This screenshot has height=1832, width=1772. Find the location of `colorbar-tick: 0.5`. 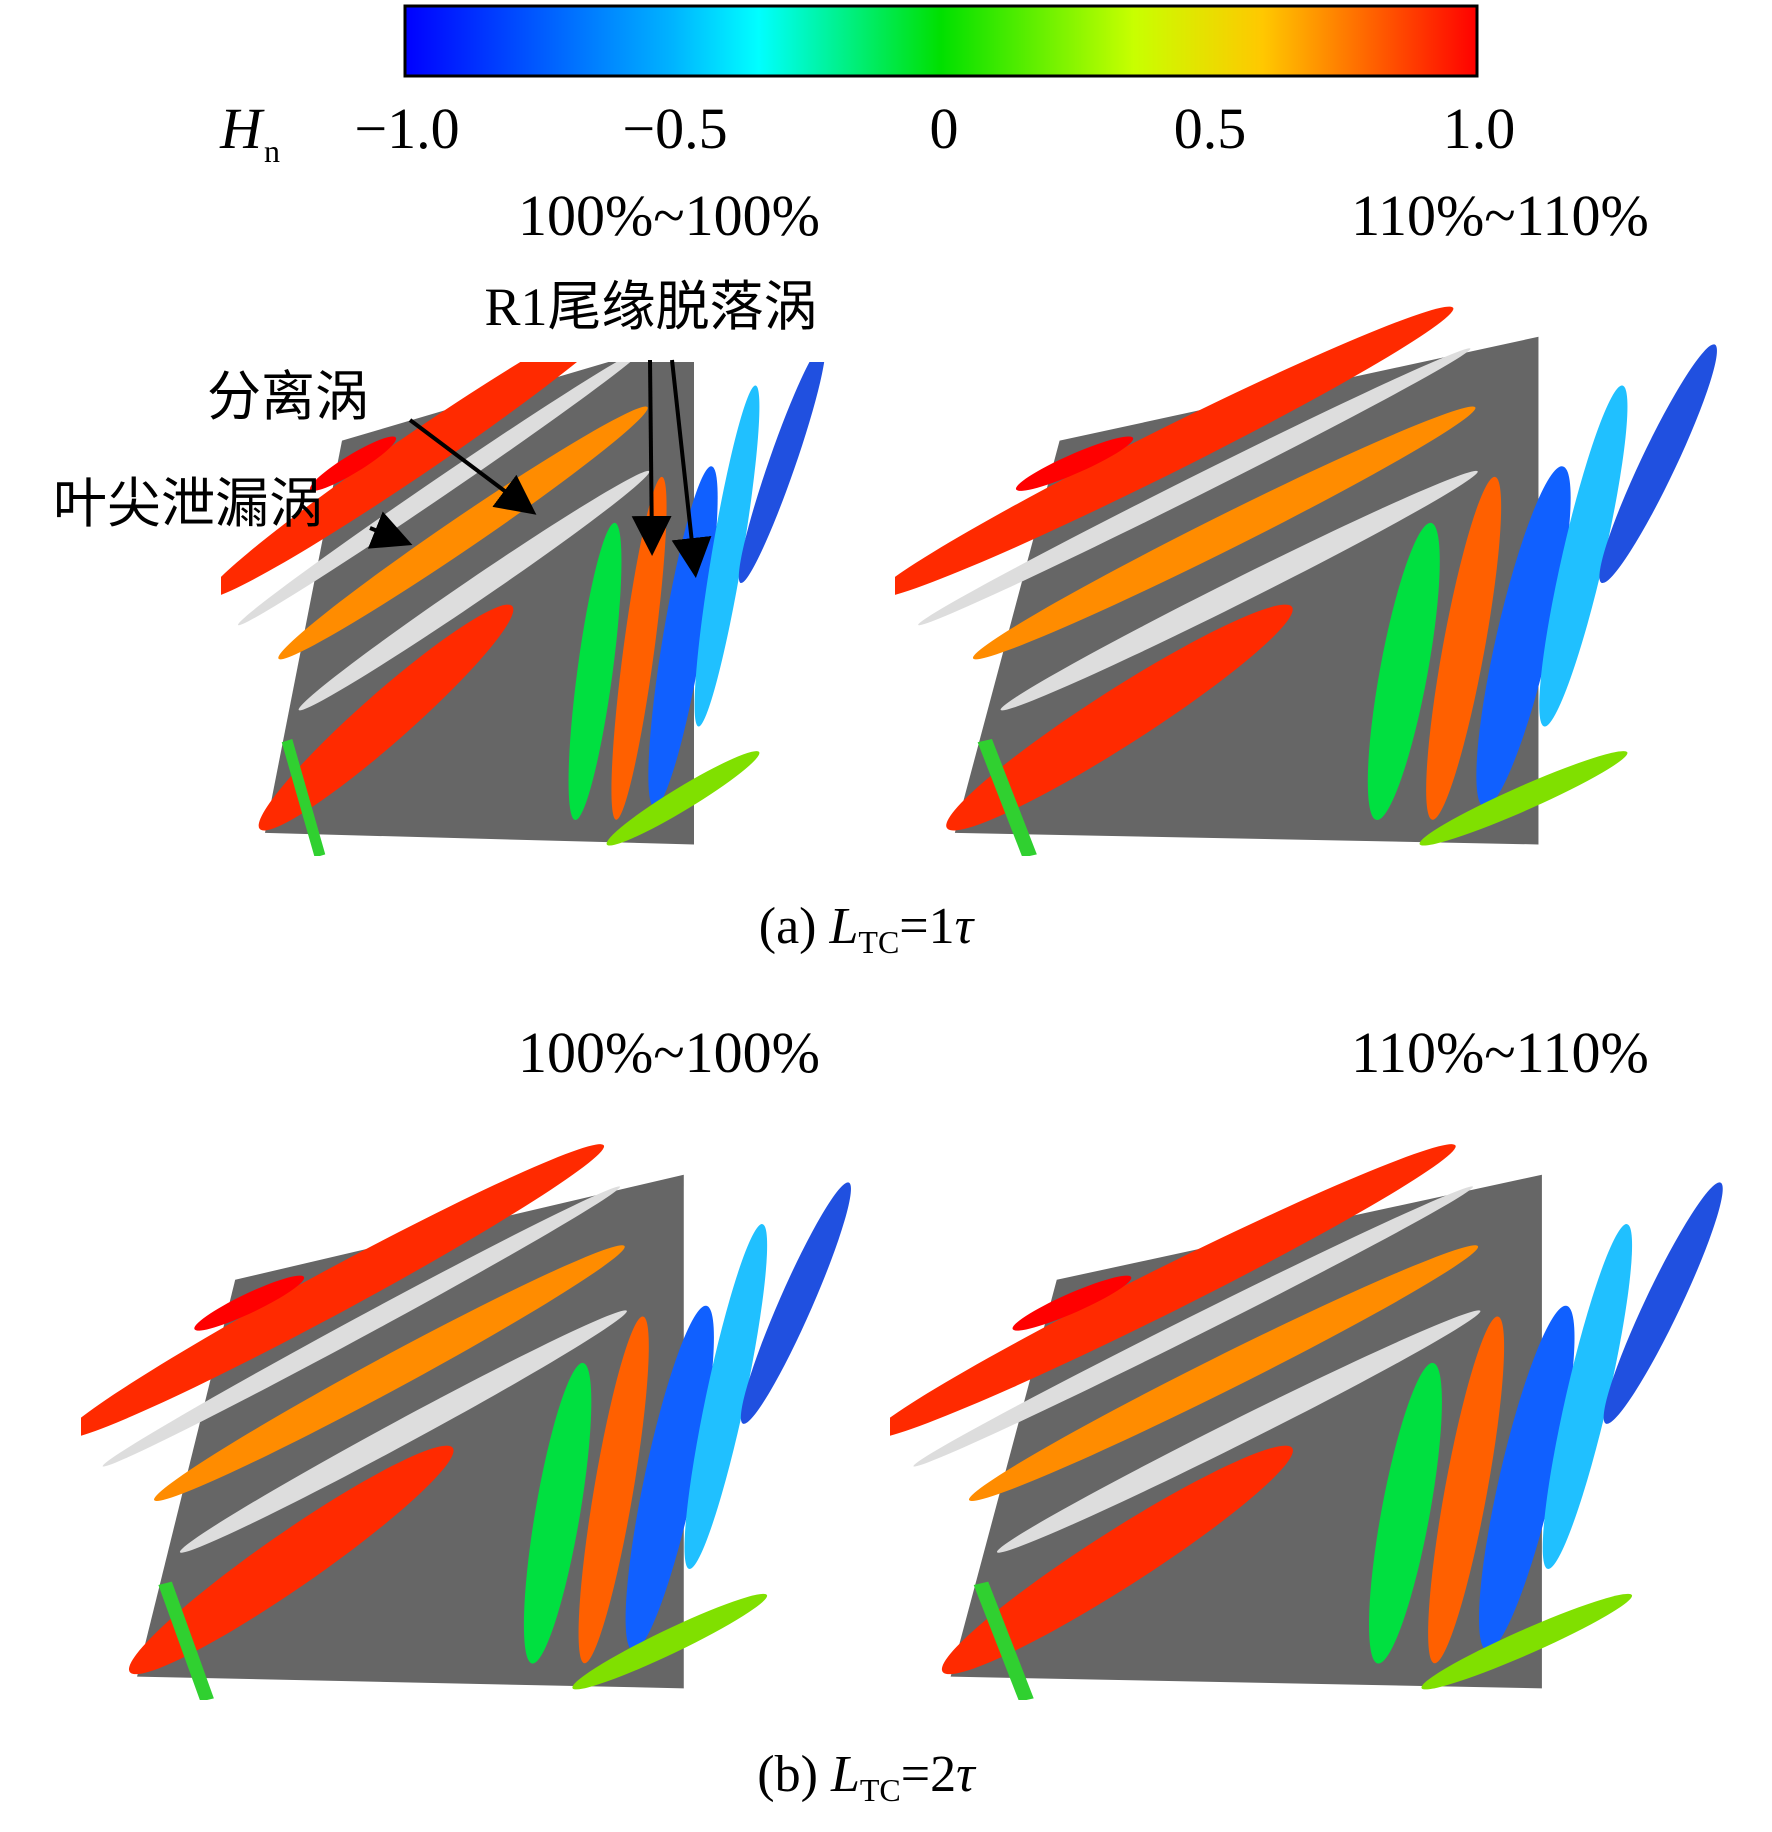

colorbar-tick: 0.5 is located at coordinates (1210, 128).